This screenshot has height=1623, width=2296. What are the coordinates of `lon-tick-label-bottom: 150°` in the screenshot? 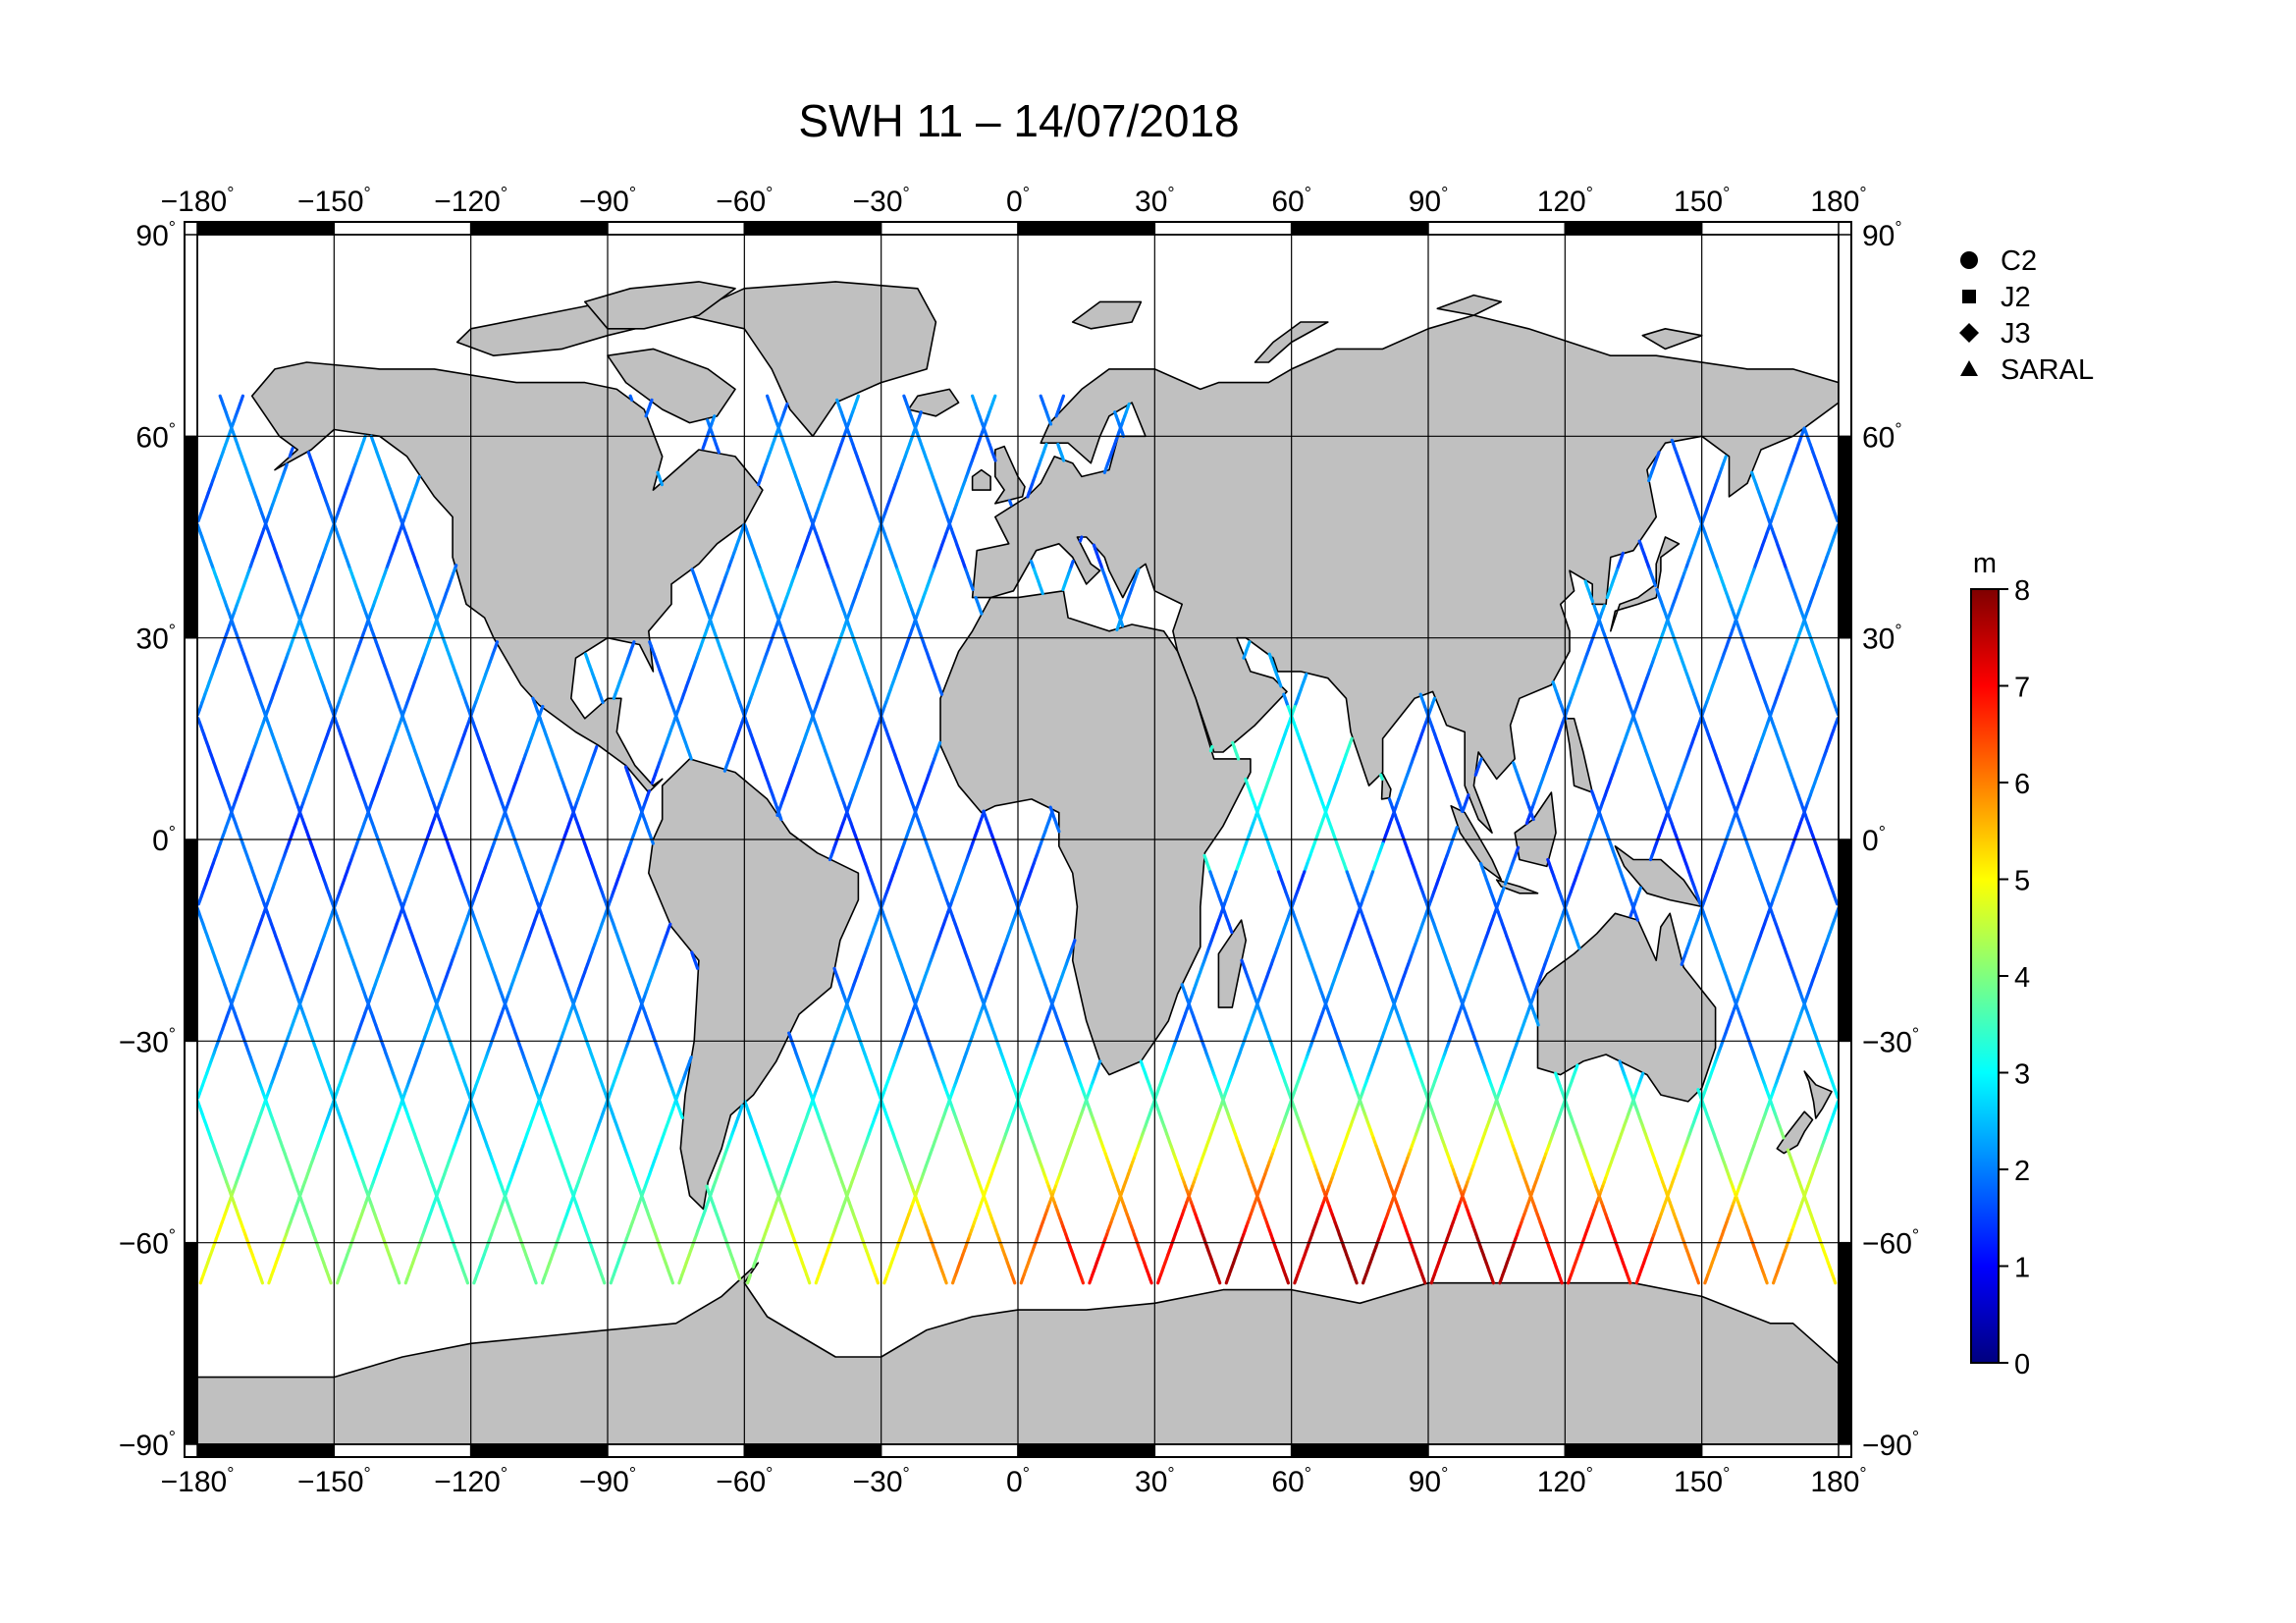 It's located at (1702, 1481).